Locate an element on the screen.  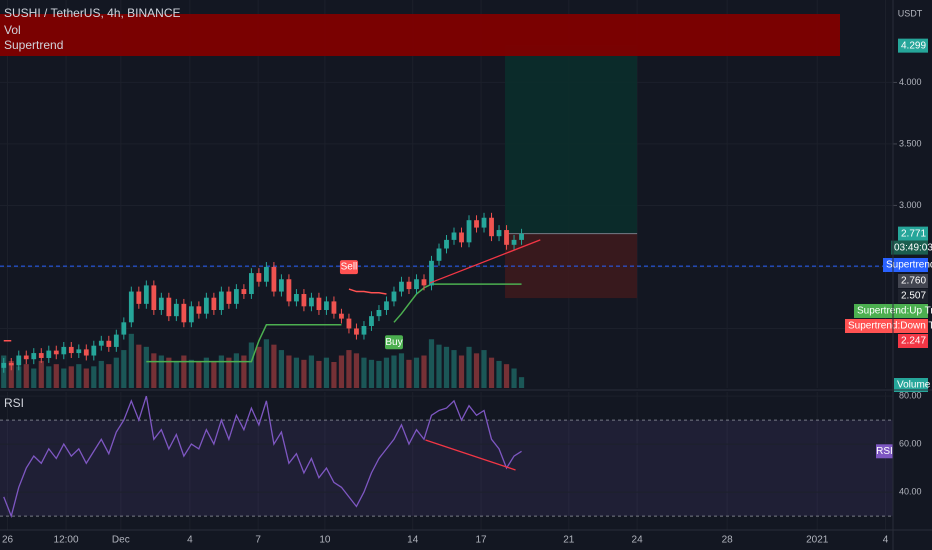
x-tick-label: 14 is located at coordinates (413, 540).